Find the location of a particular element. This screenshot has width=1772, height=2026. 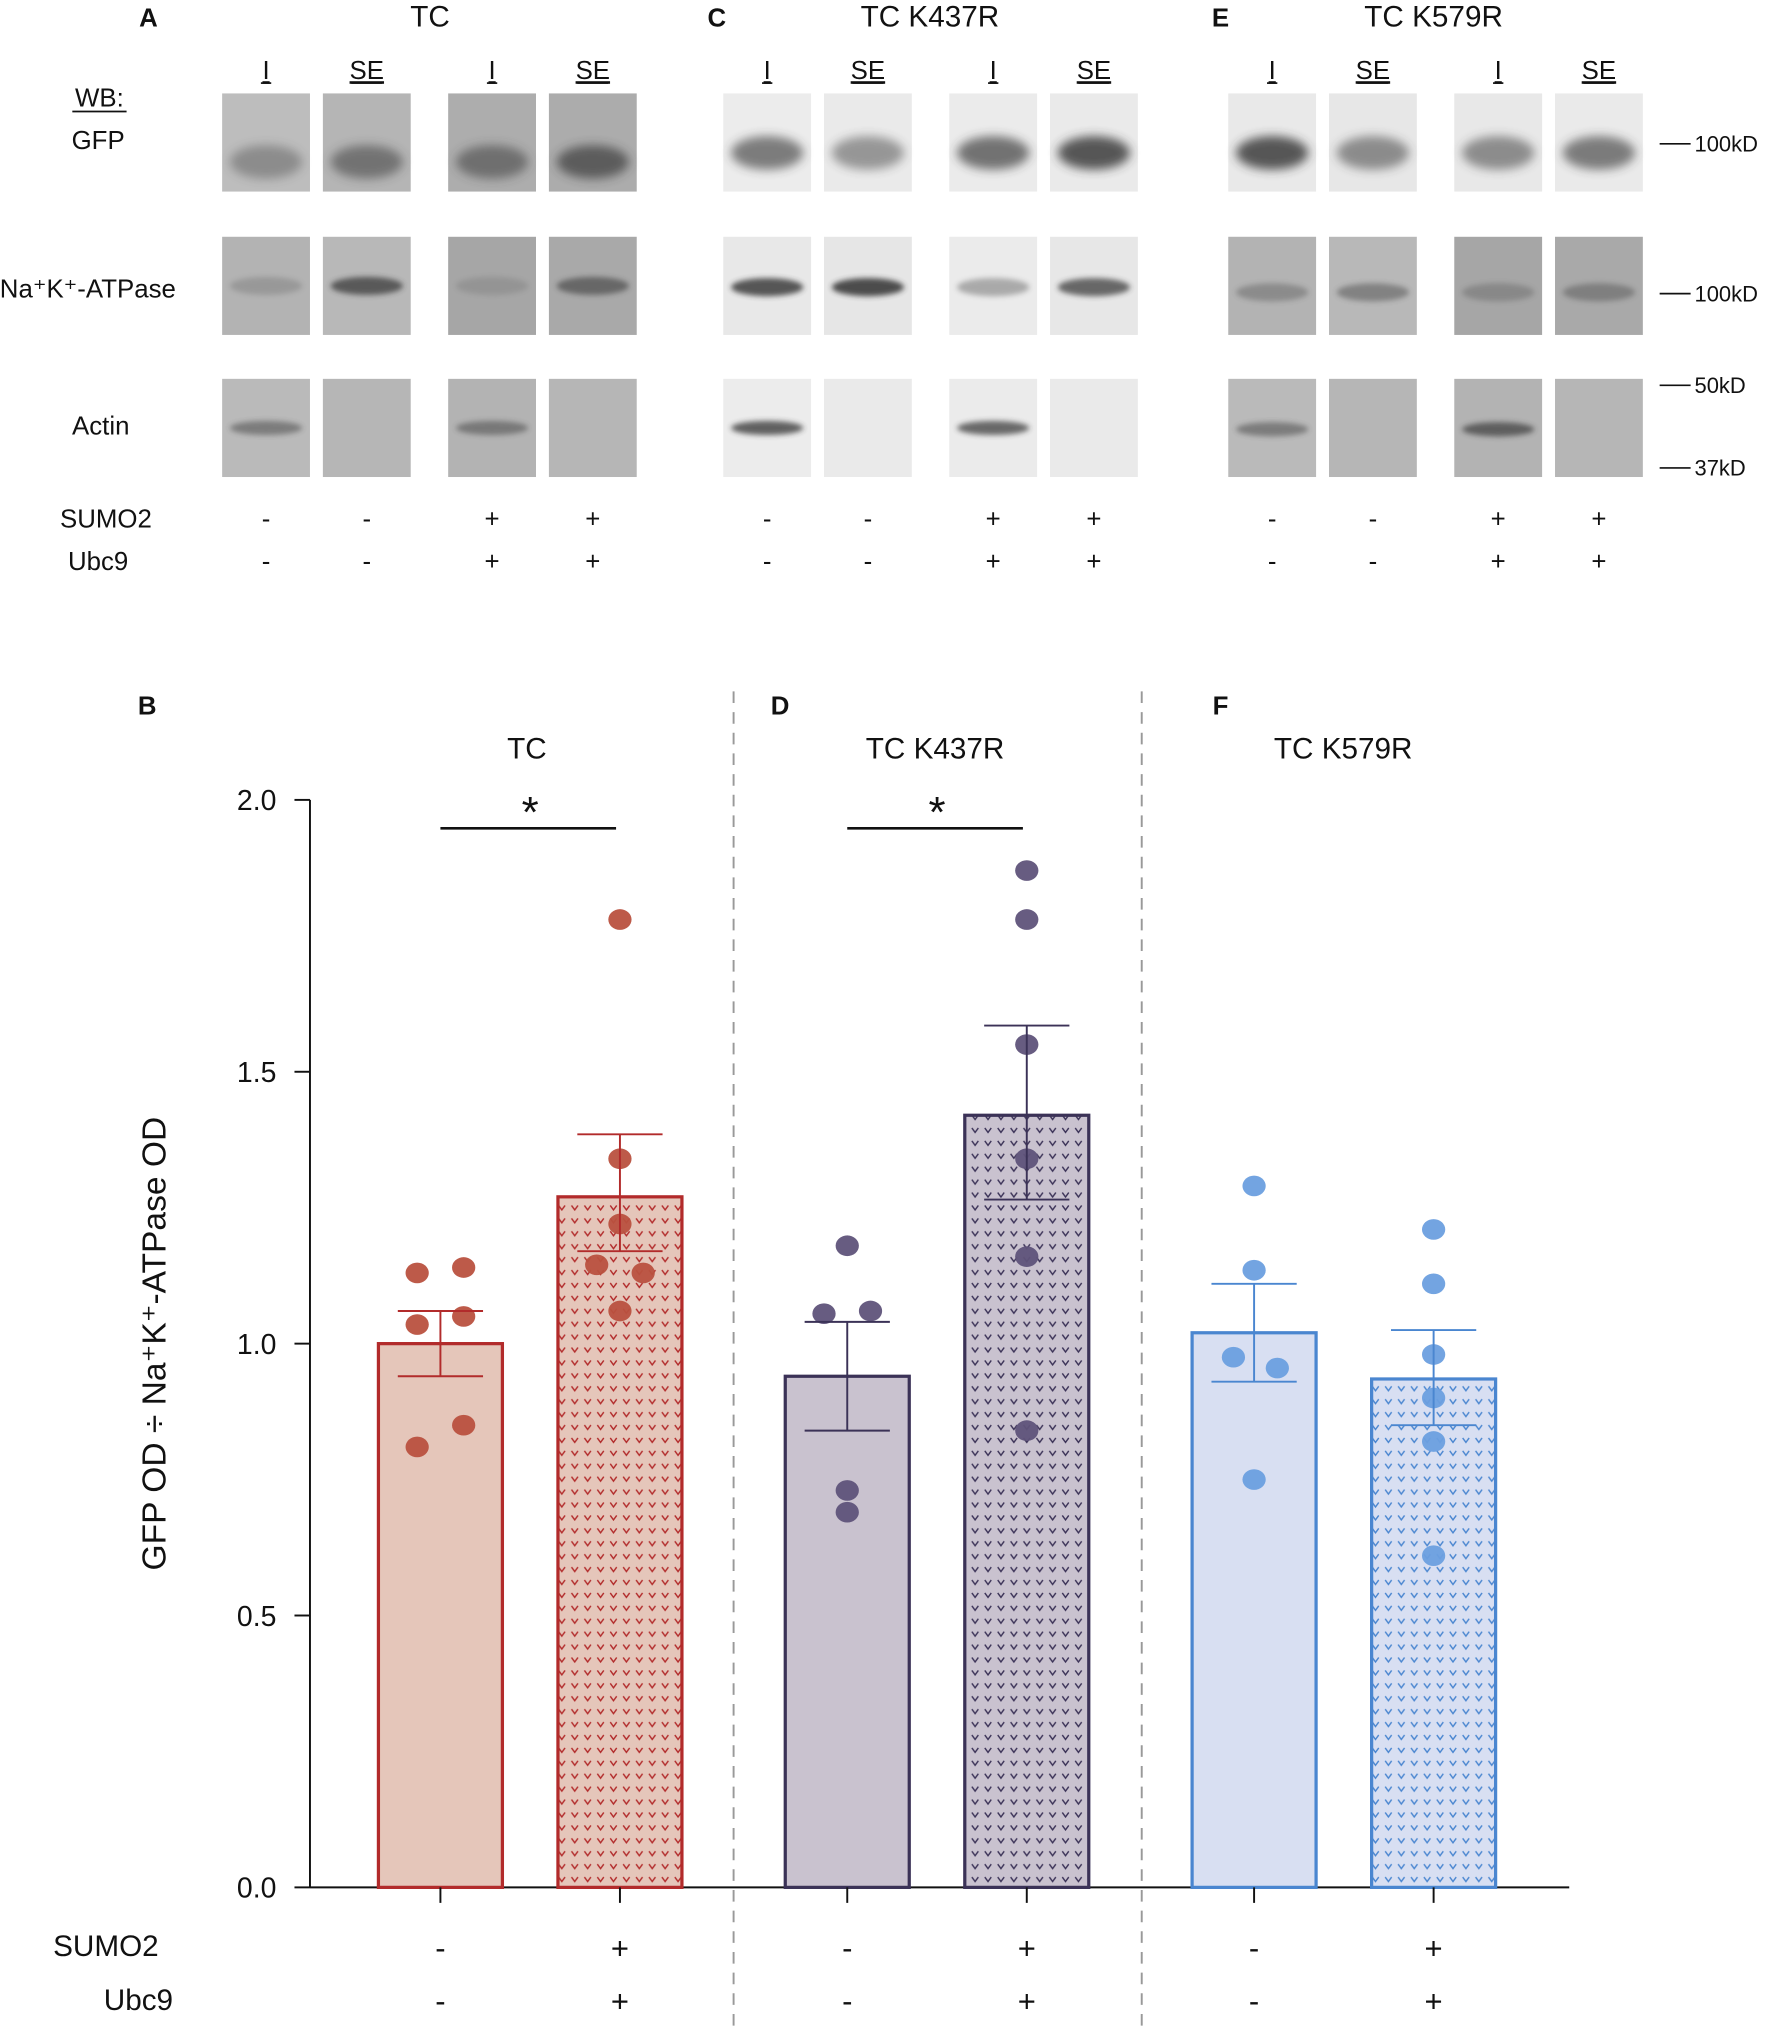

y-tick-label: 1.5 is located at coordinates (256, 1073).